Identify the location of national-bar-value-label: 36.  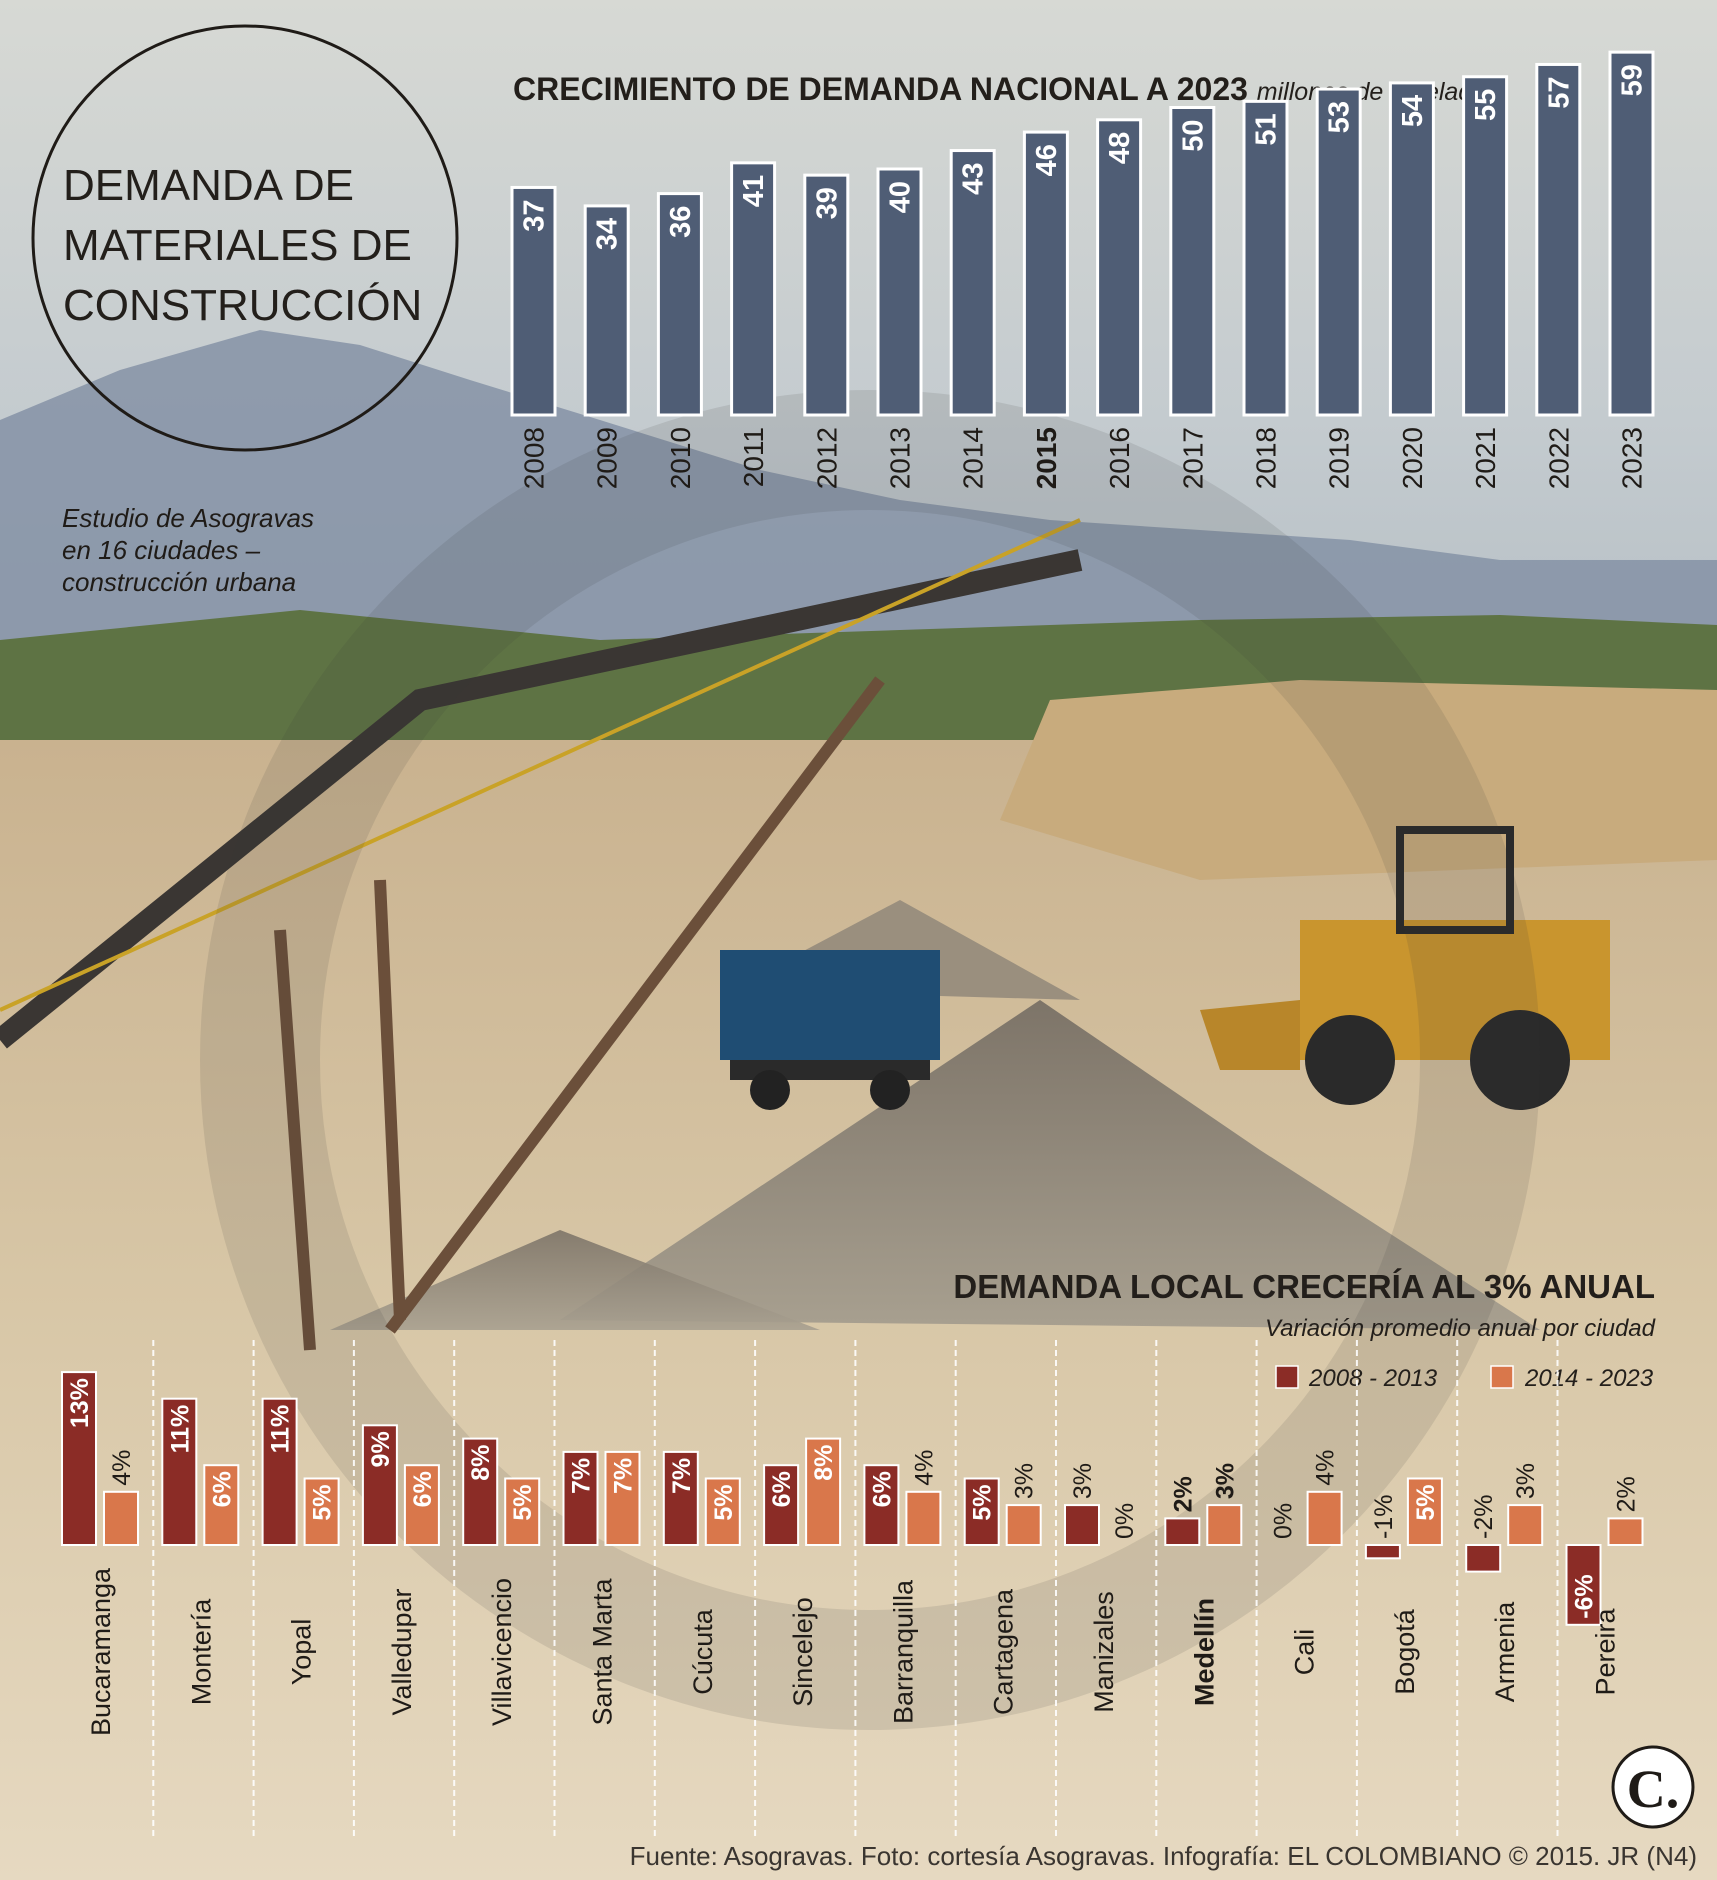
(681, 222).